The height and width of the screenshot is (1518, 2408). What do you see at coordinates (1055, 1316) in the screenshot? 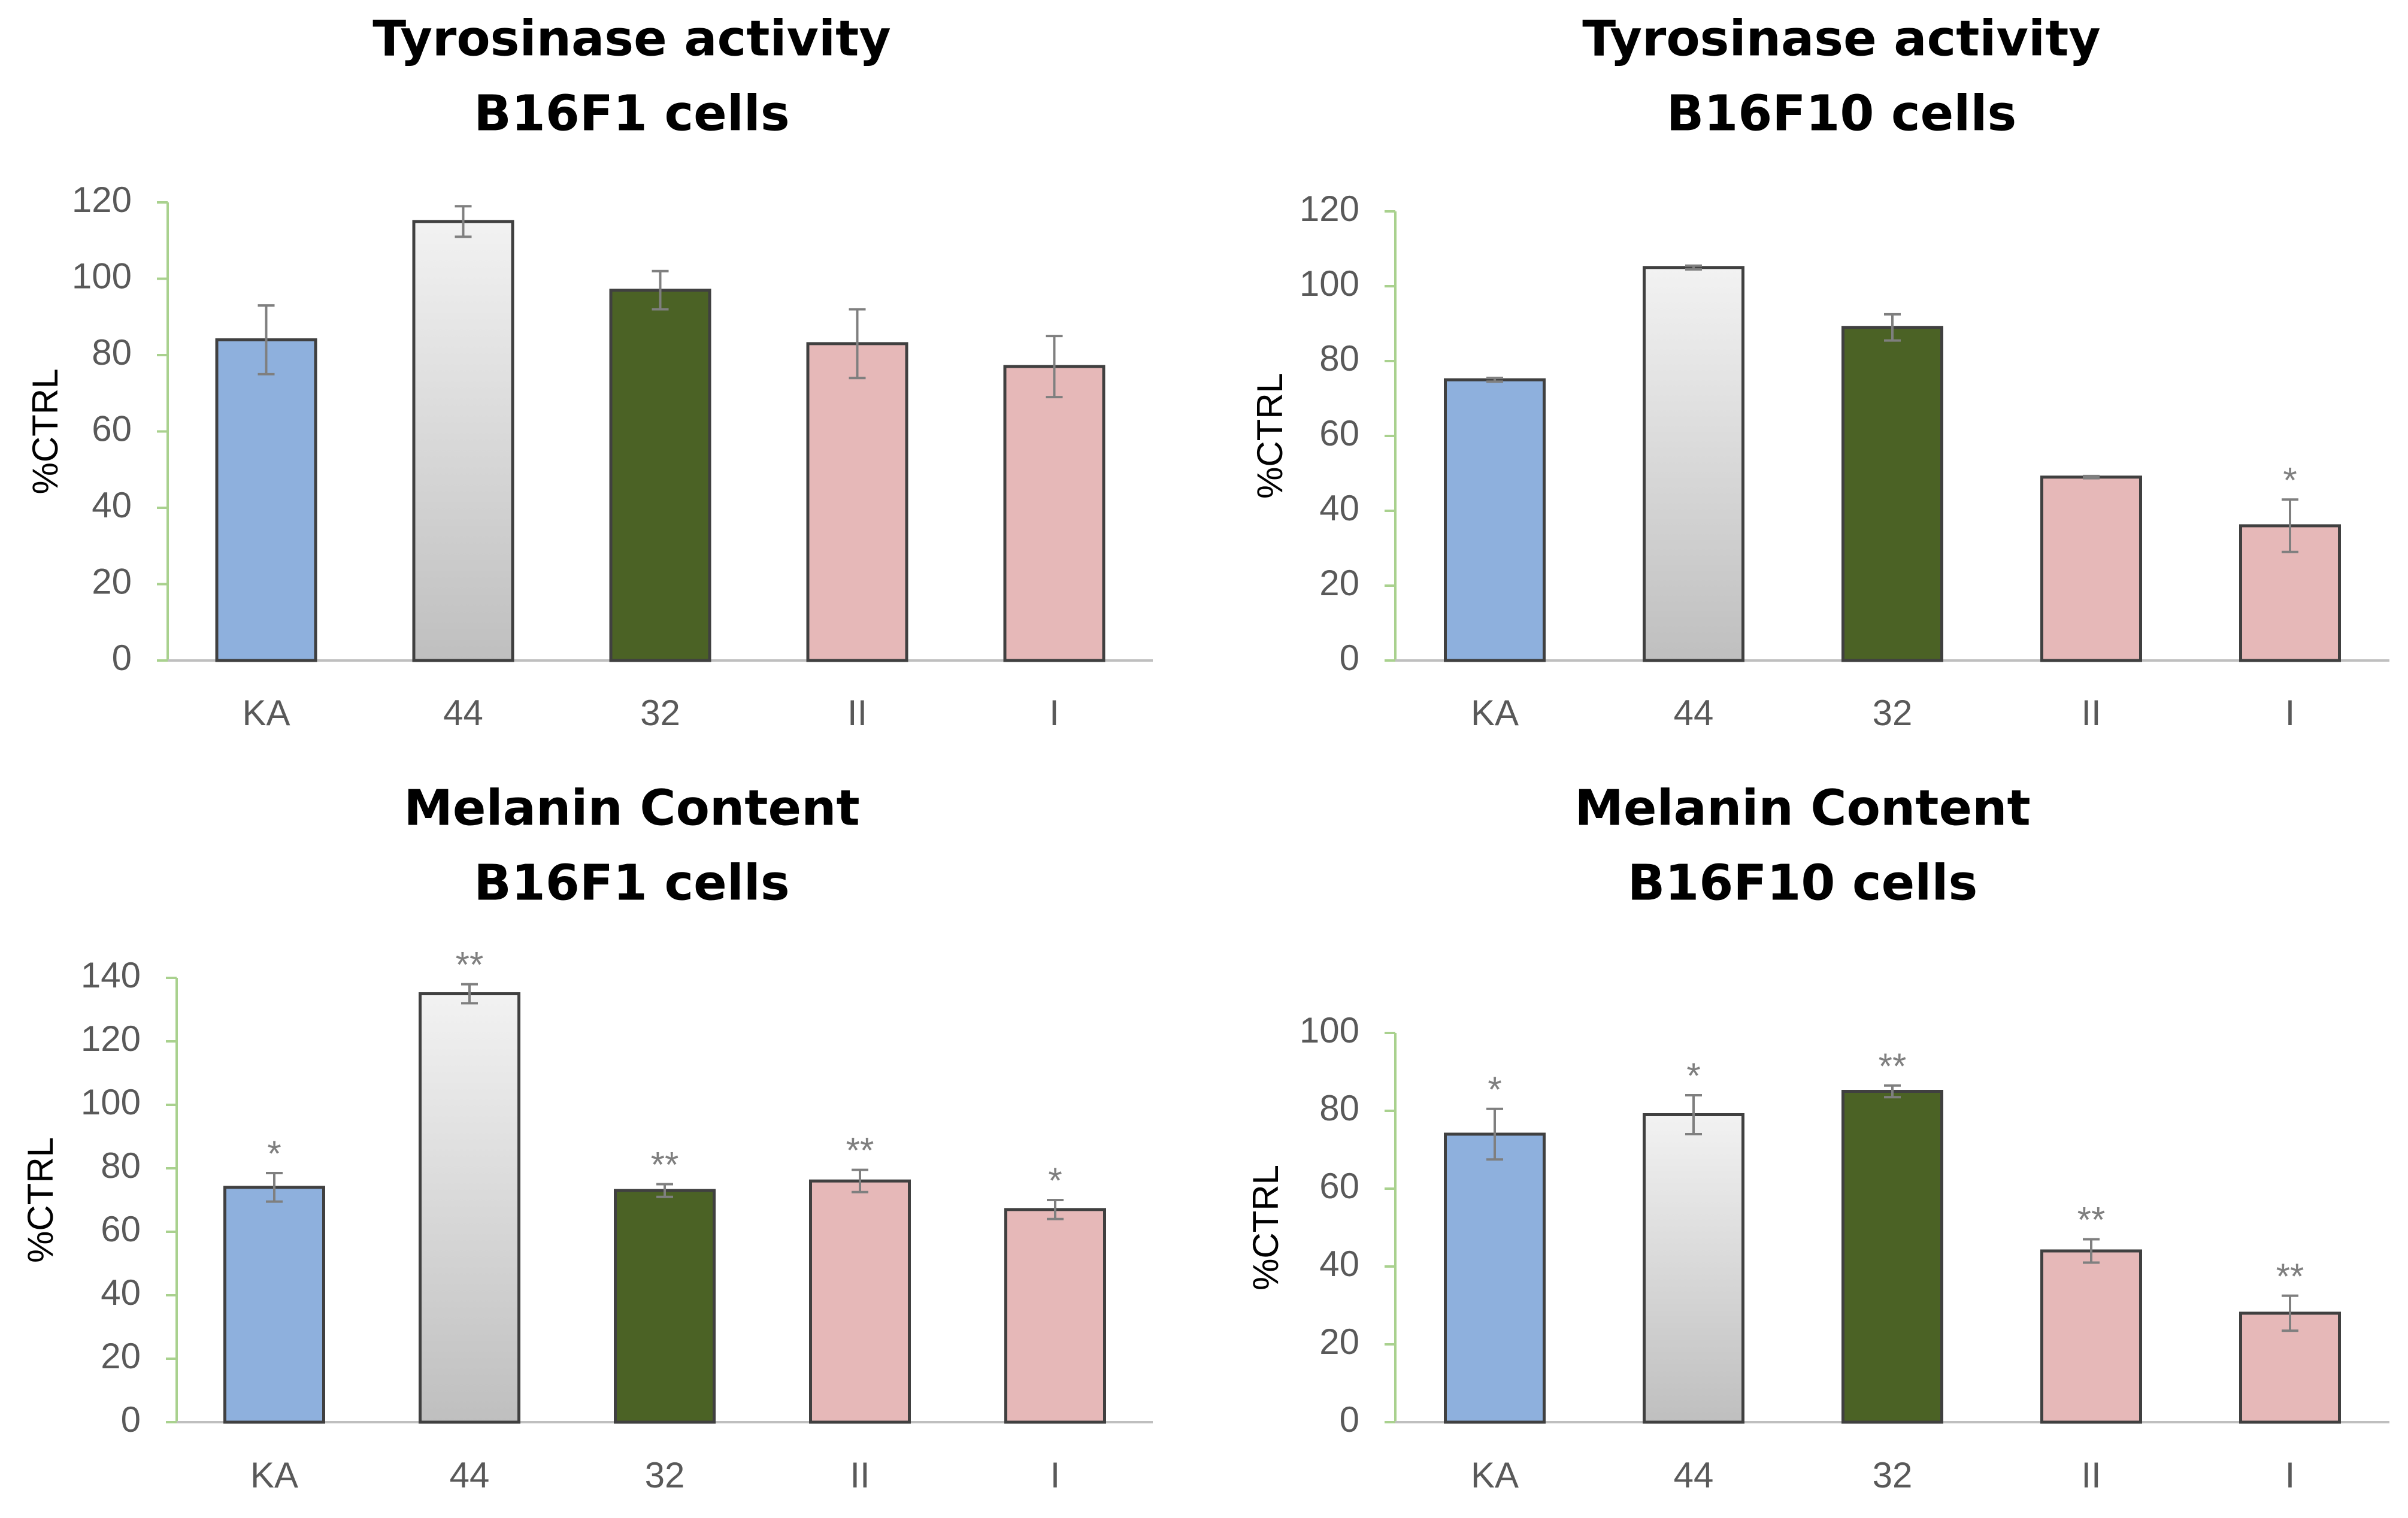
I see `chart-3-bar-I` at bounding box center [1055, 1316].